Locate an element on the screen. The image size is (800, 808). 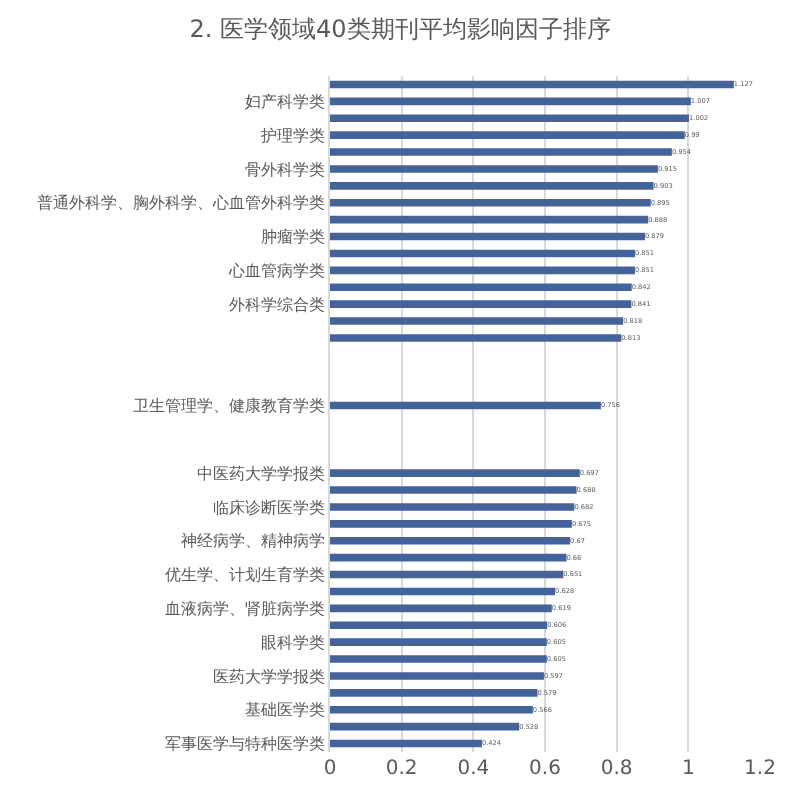
x-tick-label: 0 is located at coordinates (330, 769).